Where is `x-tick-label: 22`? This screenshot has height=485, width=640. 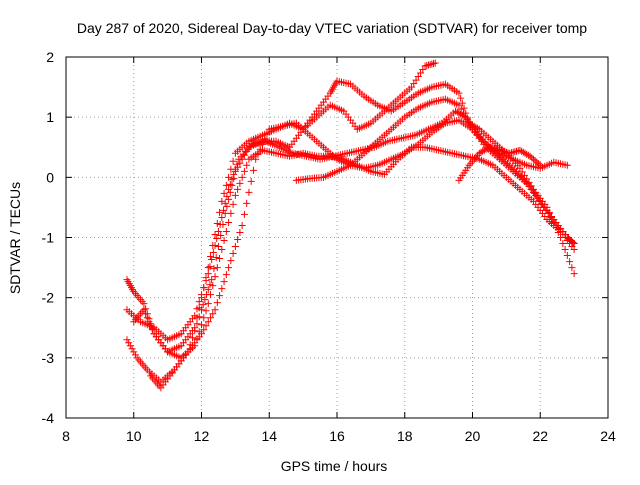 x-tick-label: 22 is located at coordinates (540, 436).